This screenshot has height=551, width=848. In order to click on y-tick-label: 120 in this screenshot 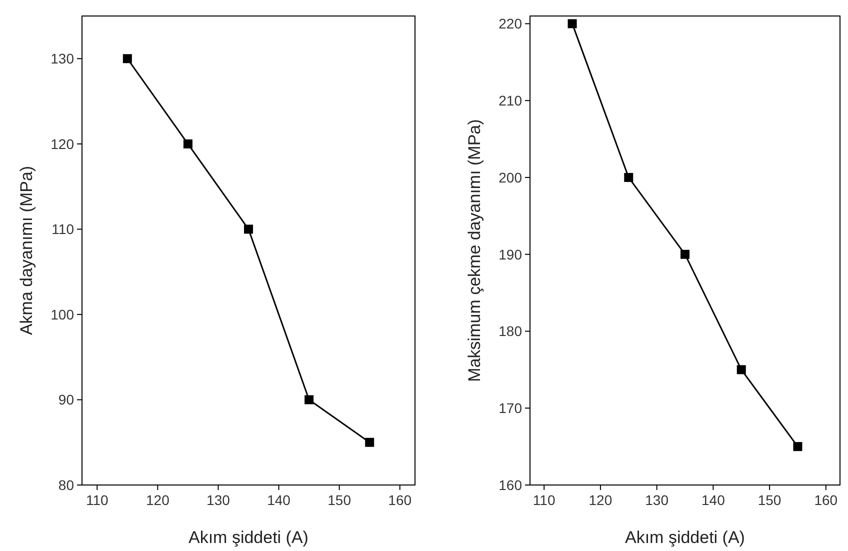, I will do `click(62, 144)`.